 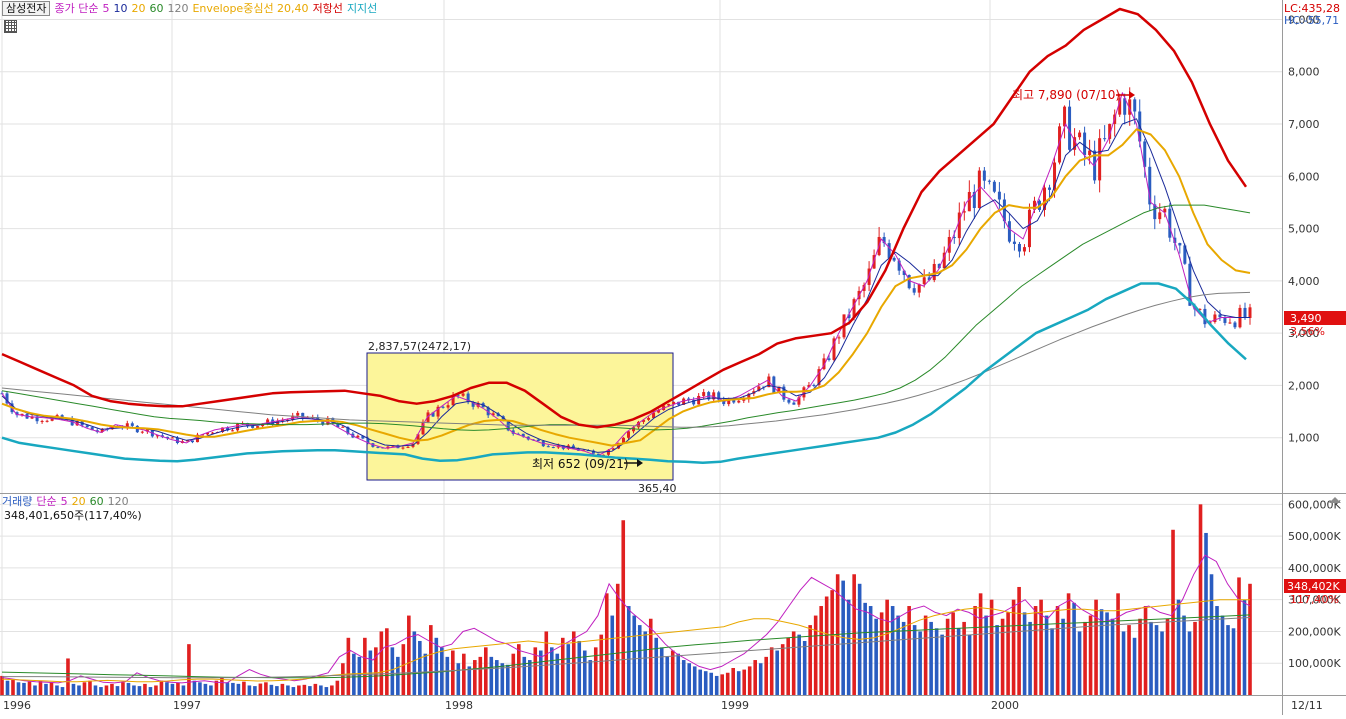 I want to click on volume-tick-label: 100,000K, so click(x=1314, y=663).